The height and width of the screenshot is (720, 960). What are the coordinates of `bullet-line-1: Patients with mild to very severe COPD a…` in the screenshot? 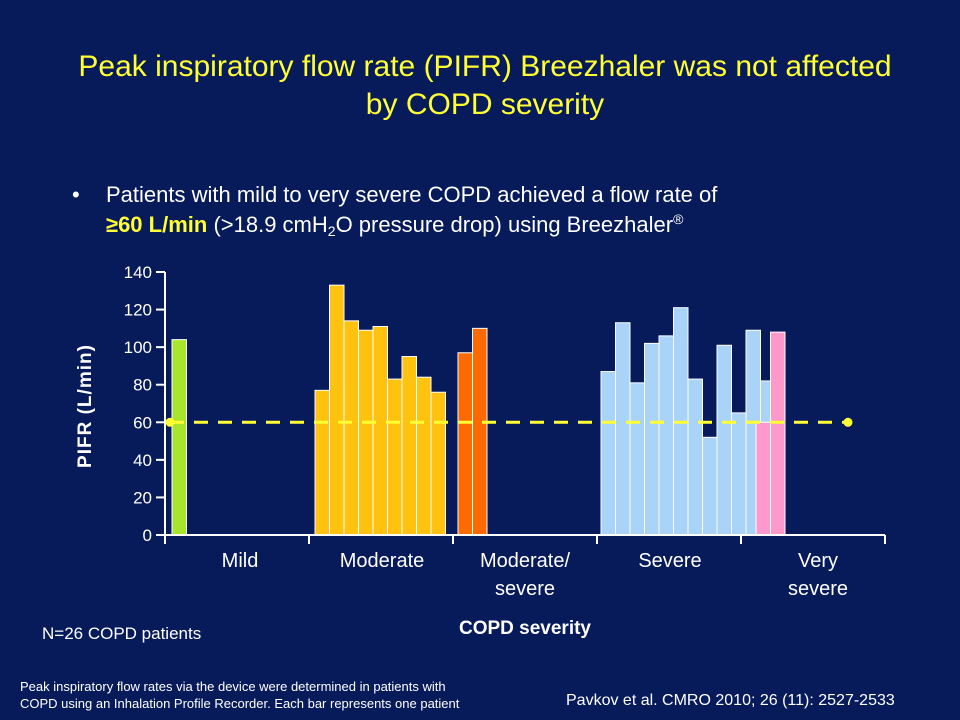 It's located at (412, 194).